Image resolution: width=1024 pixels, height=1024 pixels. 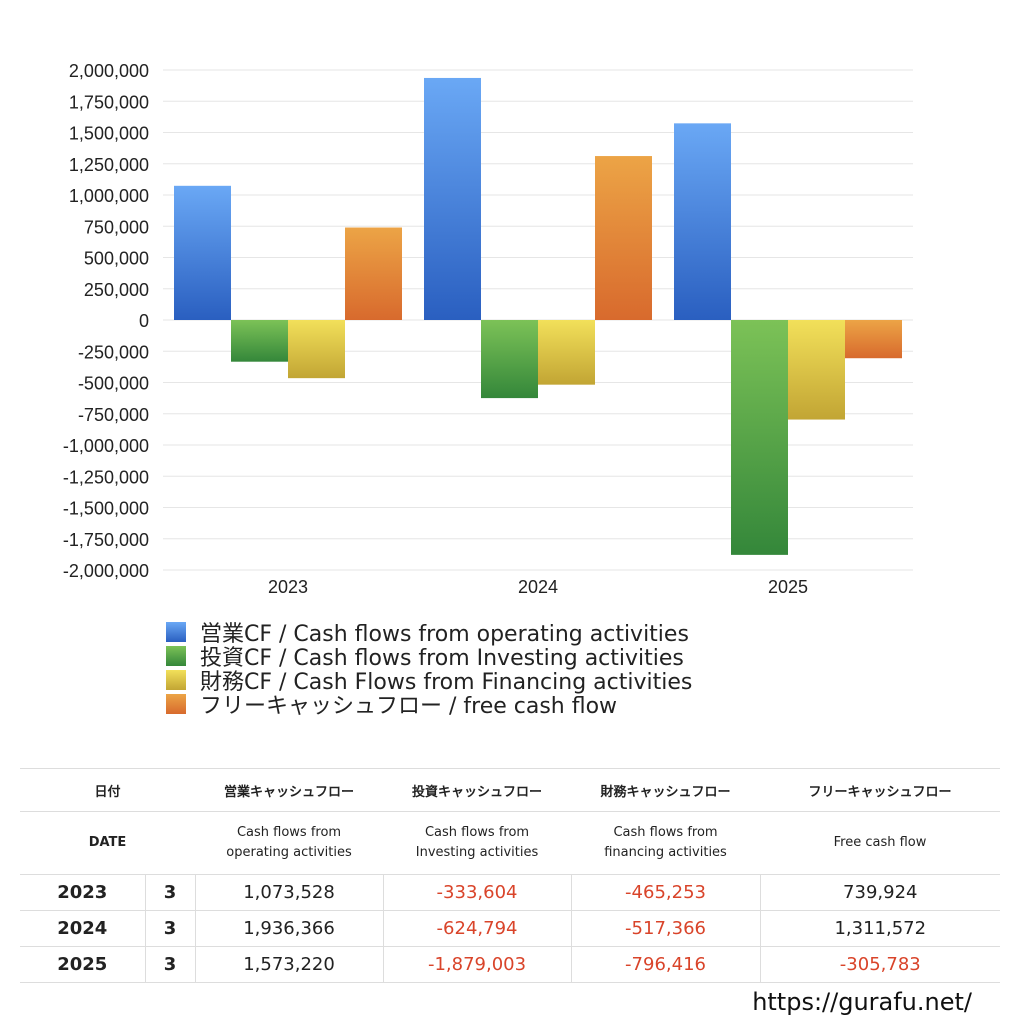 I want to click on bar-free-cash-flow-2023, so click(x=373, y=273).